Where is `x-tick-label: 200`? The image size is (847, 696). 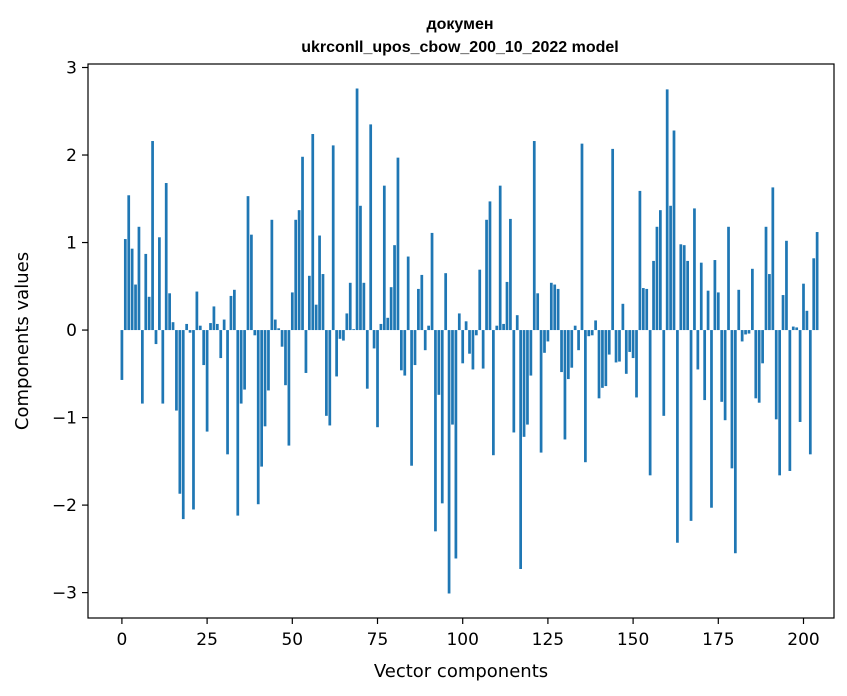 x-tick-label: 200 is located at coordinates (803, 640).